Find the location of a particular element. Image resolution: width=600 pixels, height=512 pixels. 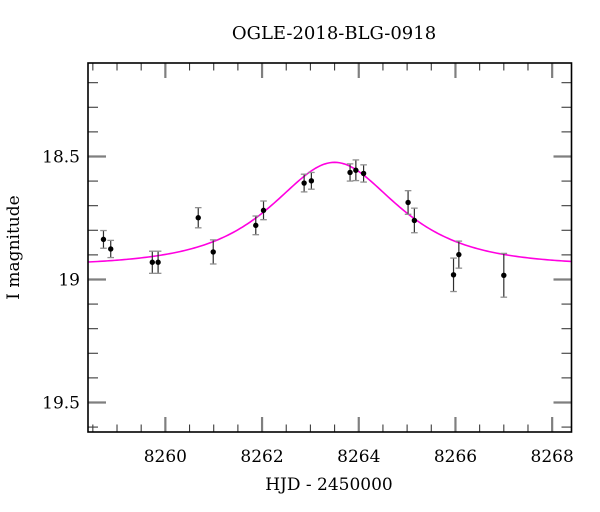

y-tick-label: 19 is located at coordinates (69, 280).